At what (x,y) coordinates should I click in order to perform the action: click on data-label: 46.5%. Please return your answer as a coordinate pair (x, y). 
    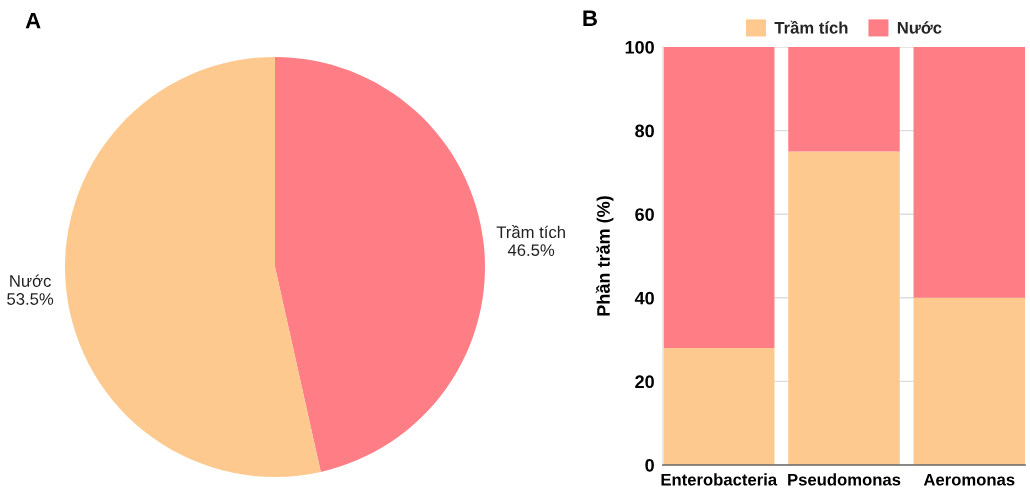
    Looking at the image, I should click on (531, 250).